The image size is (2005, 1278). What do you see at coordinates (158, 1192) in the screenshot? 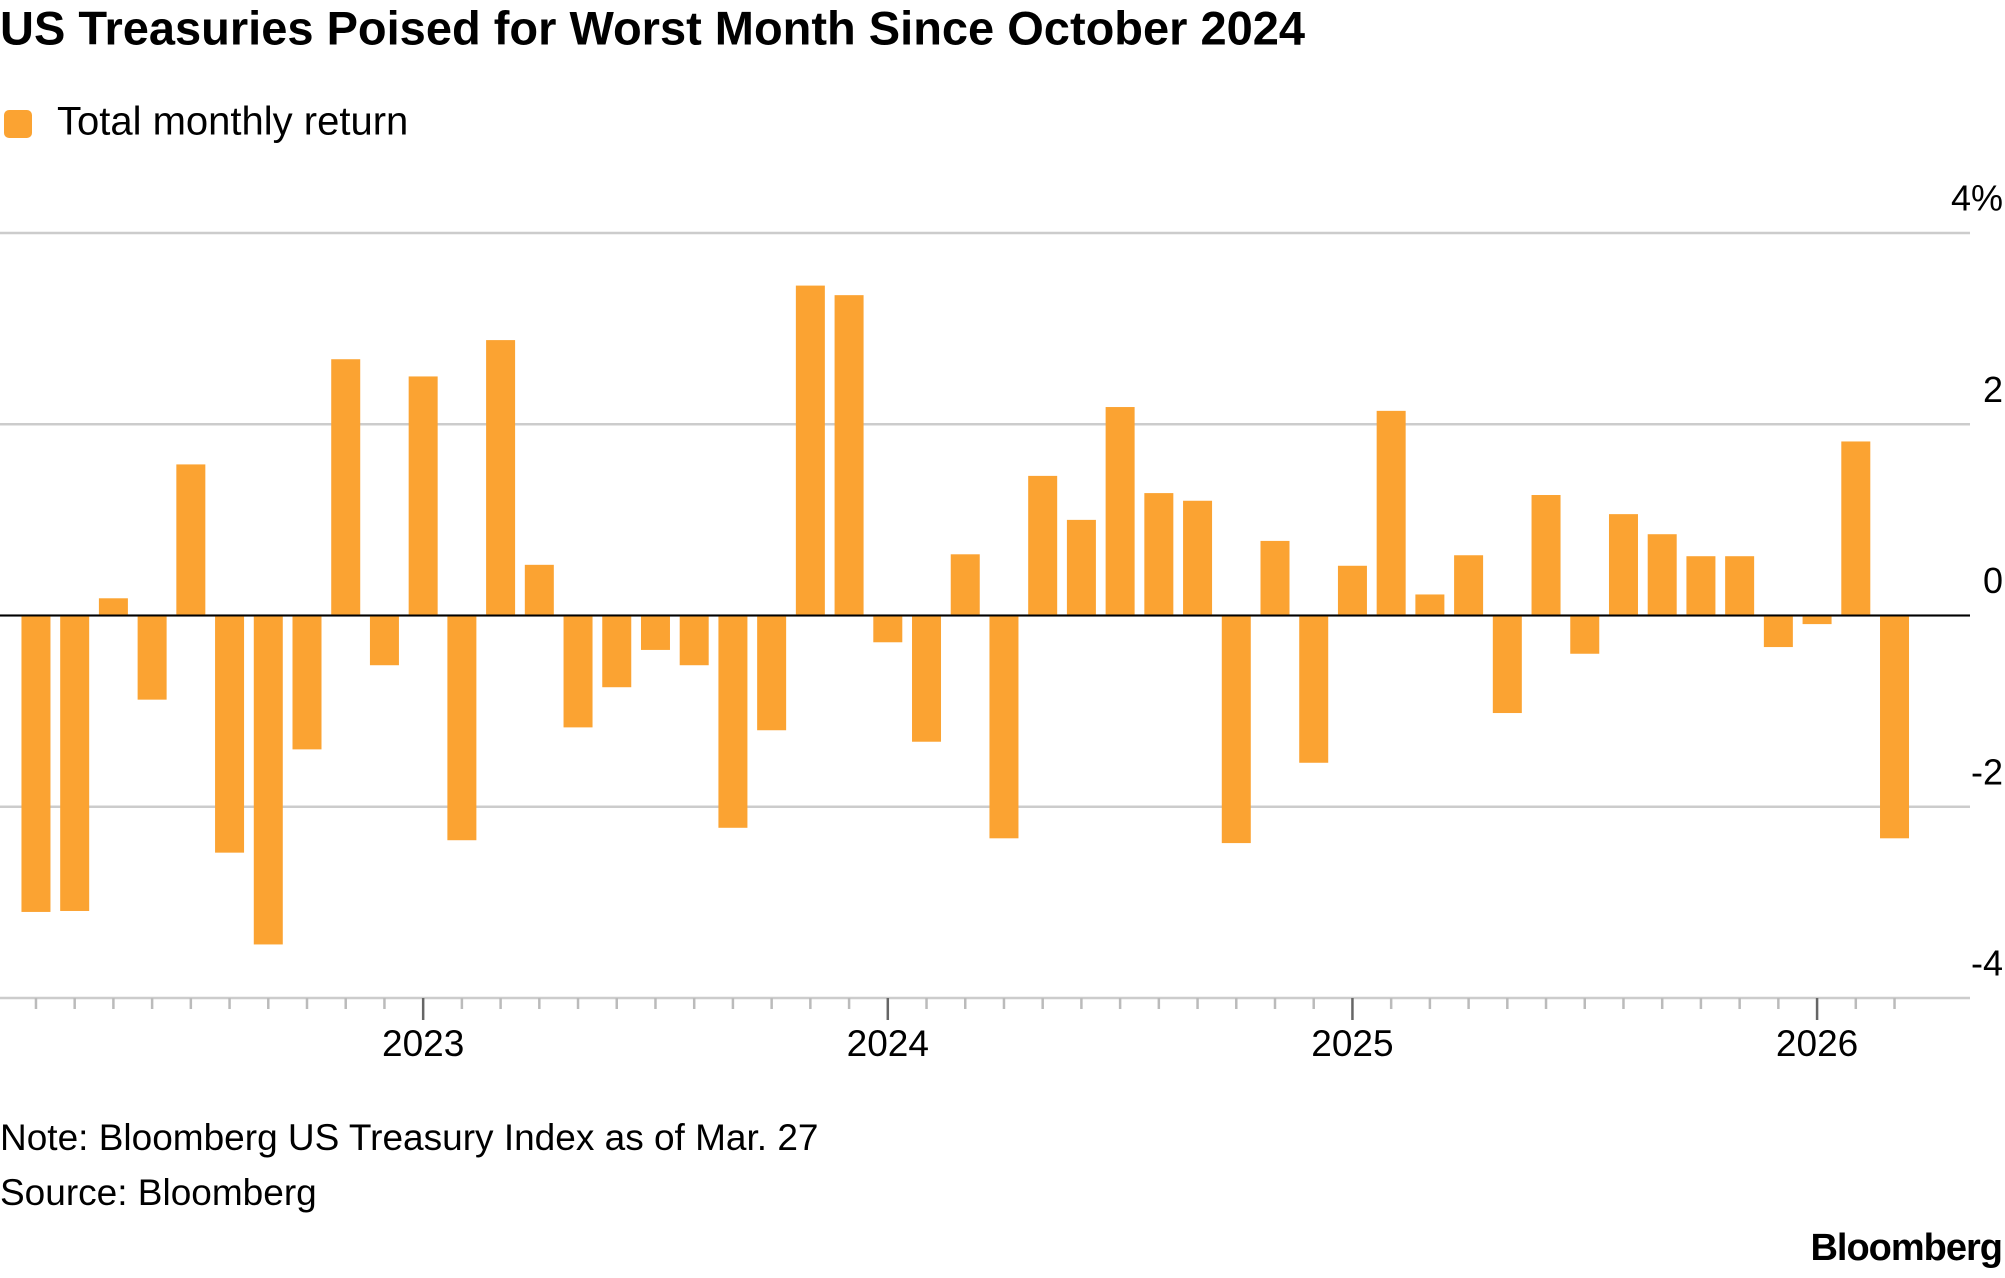
I see `source: Source: Bloomberg` at bounding box center [158, 1192].